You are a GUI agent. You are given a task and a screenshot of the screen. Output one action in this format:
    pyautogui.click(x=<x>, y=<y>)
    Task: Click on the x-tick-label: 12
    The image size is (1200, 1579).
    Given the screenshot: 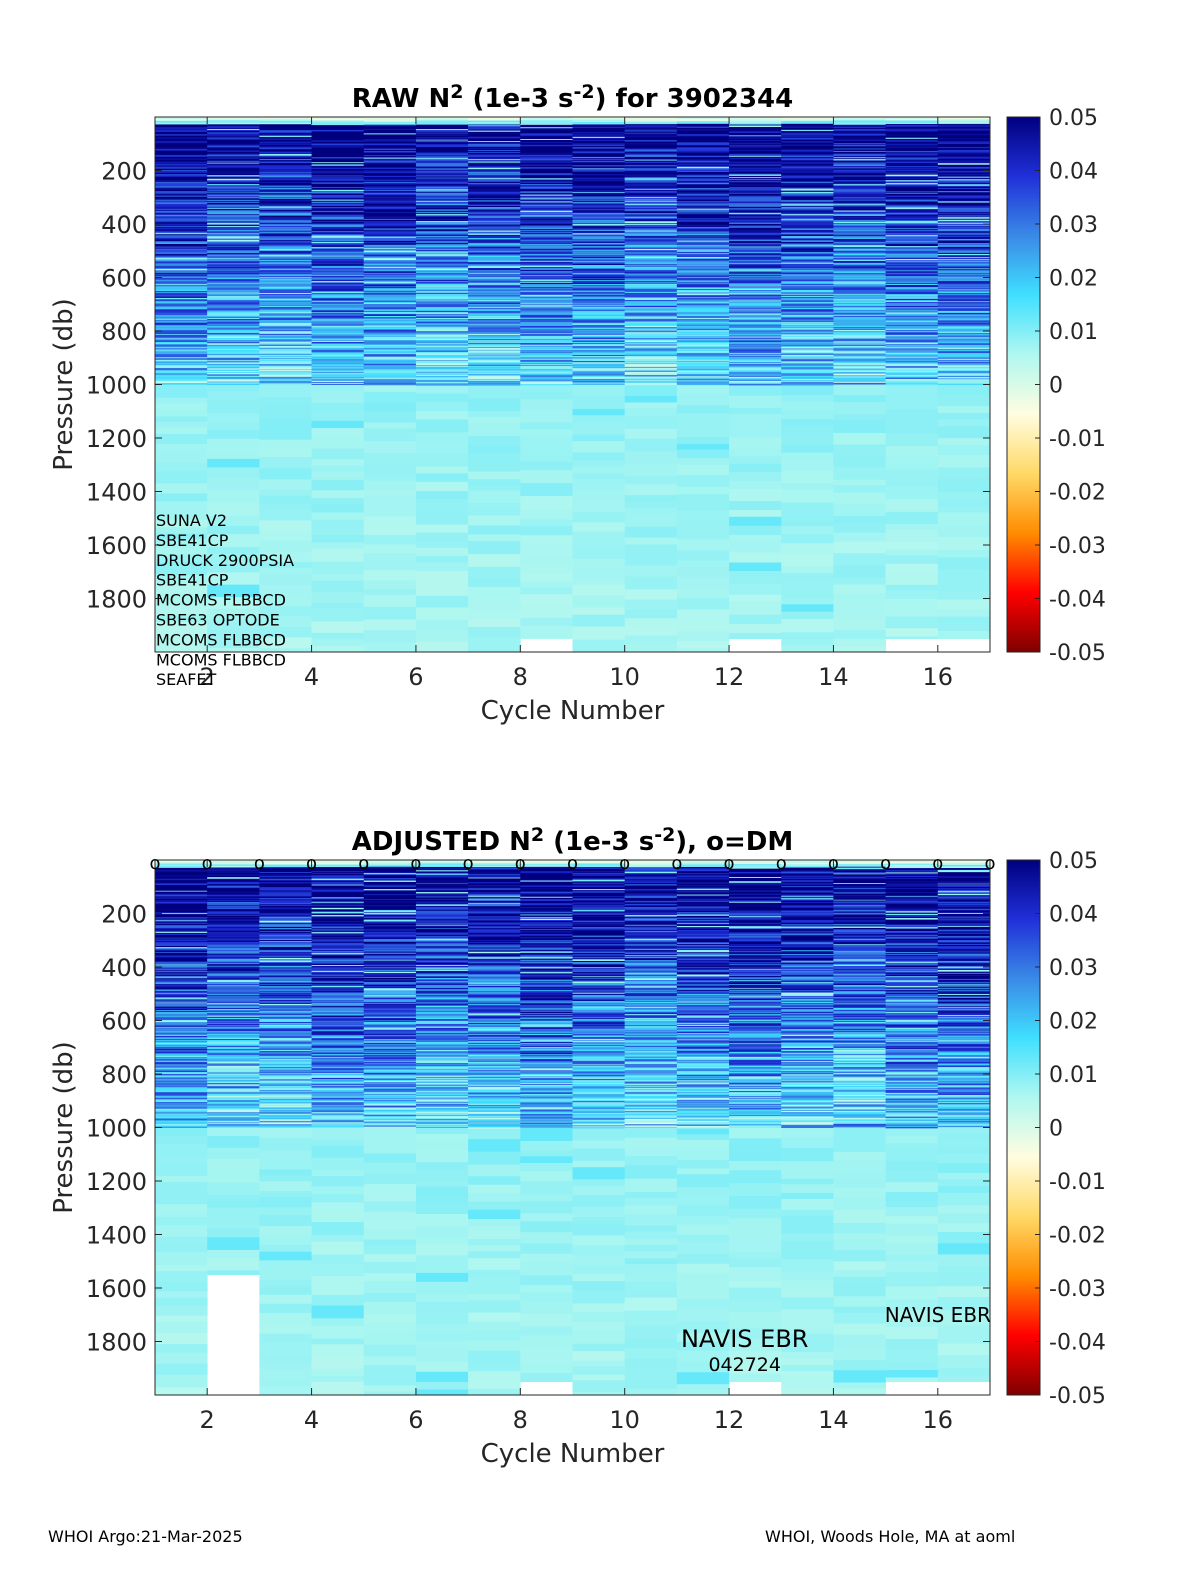 What is the action you would take?
    pyautogui.click(x=729, y=677)
    